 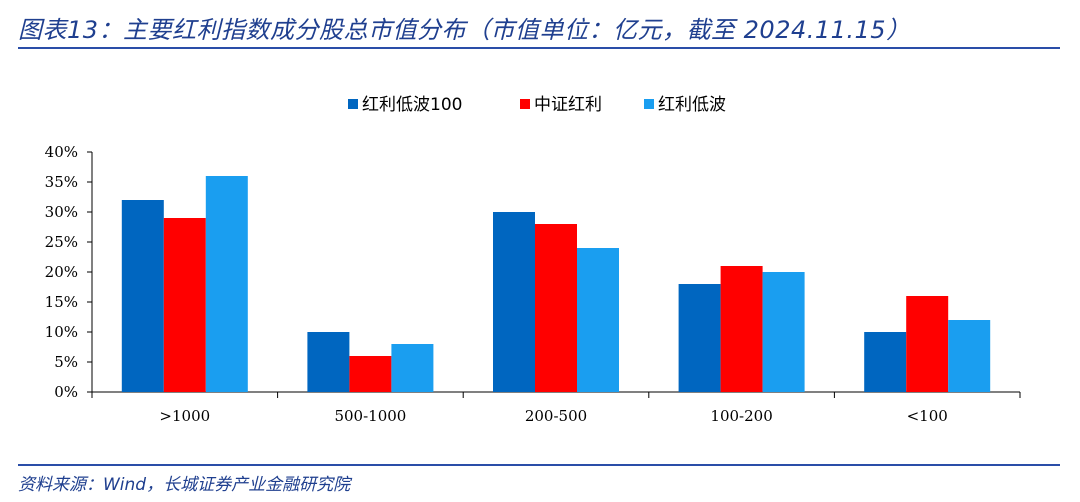 I want to click on y-tick-label: 25%, so click(x=61, y=242).